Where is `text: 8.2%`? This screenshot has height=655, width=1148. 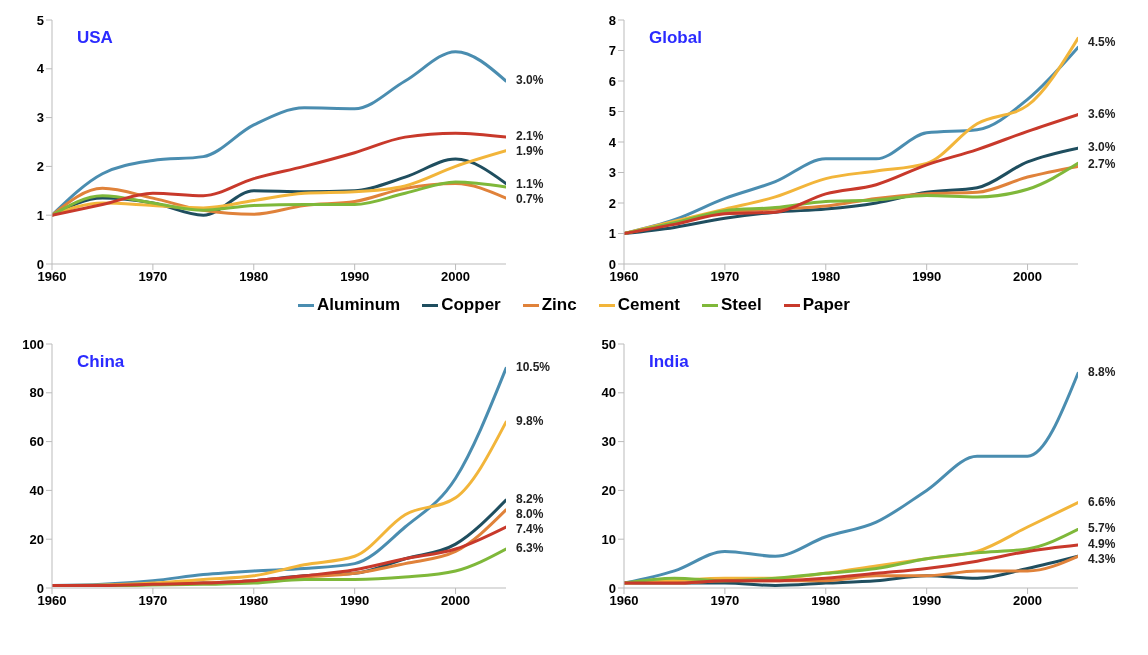 text: 8.2% is located at coordinates (530, 499).